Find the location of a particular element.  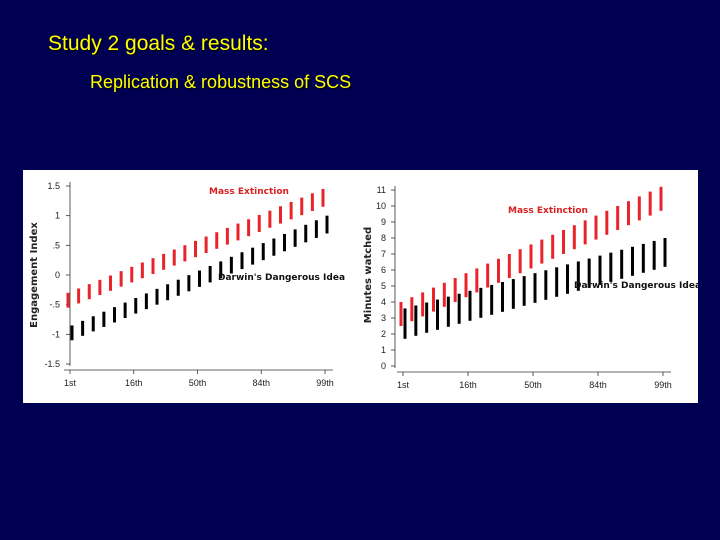

y-tick-label: 4 is located at coordinates (383, 302).